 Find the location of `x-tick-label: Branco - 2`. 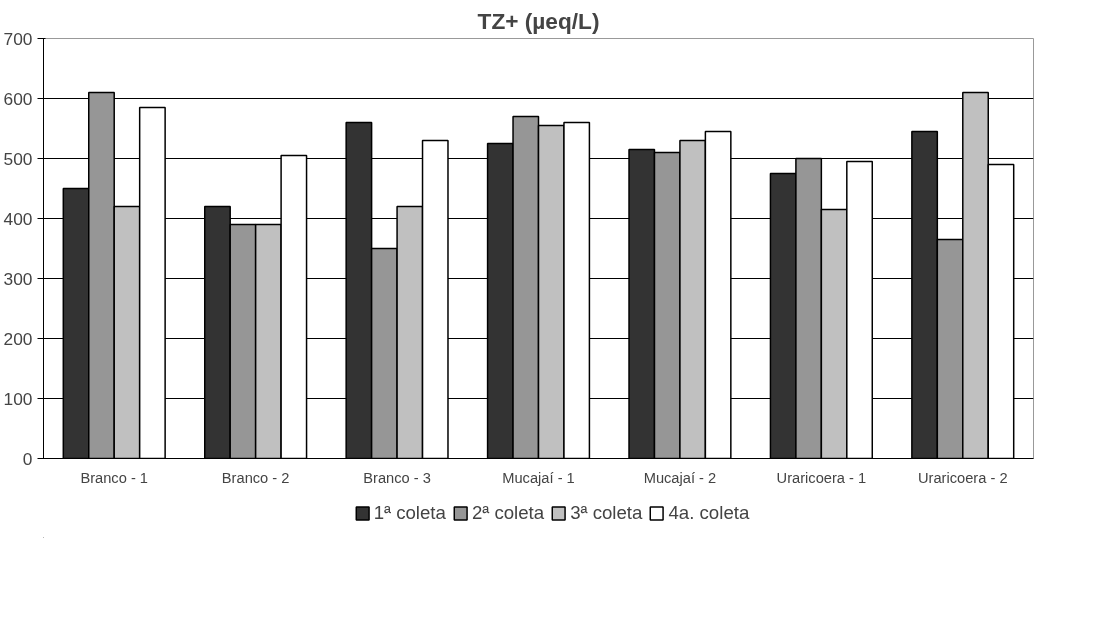

x-tick-label: Branco - 2 is located at coordinates (255, 477).